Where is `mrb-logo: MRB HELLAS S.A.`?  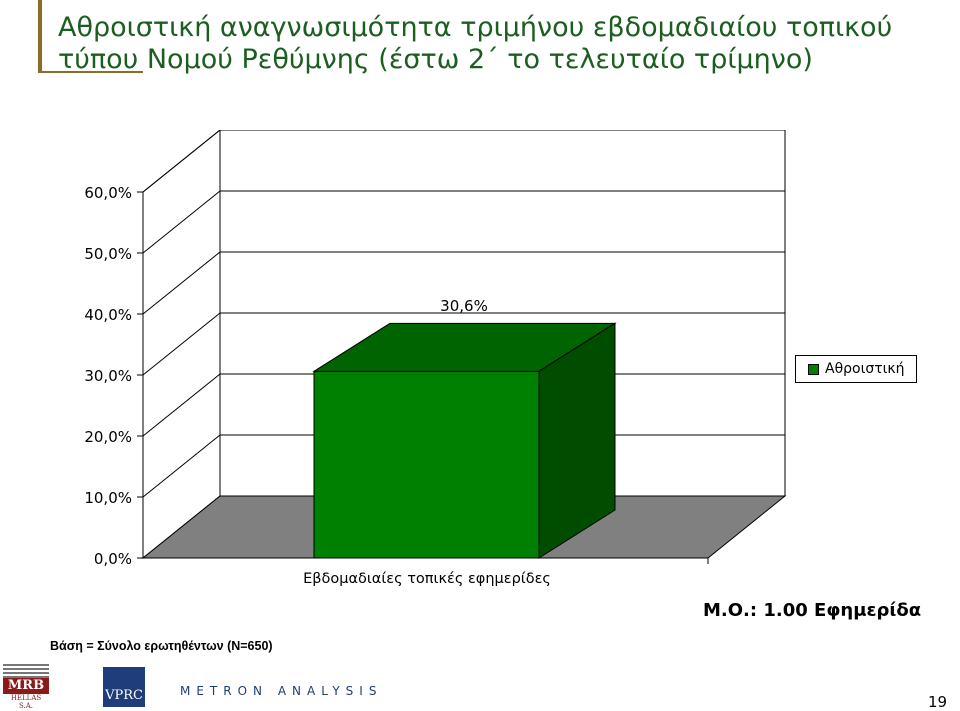 mrb-logo: MRB HELLAS S.A. is located at coordinates (26, 687).